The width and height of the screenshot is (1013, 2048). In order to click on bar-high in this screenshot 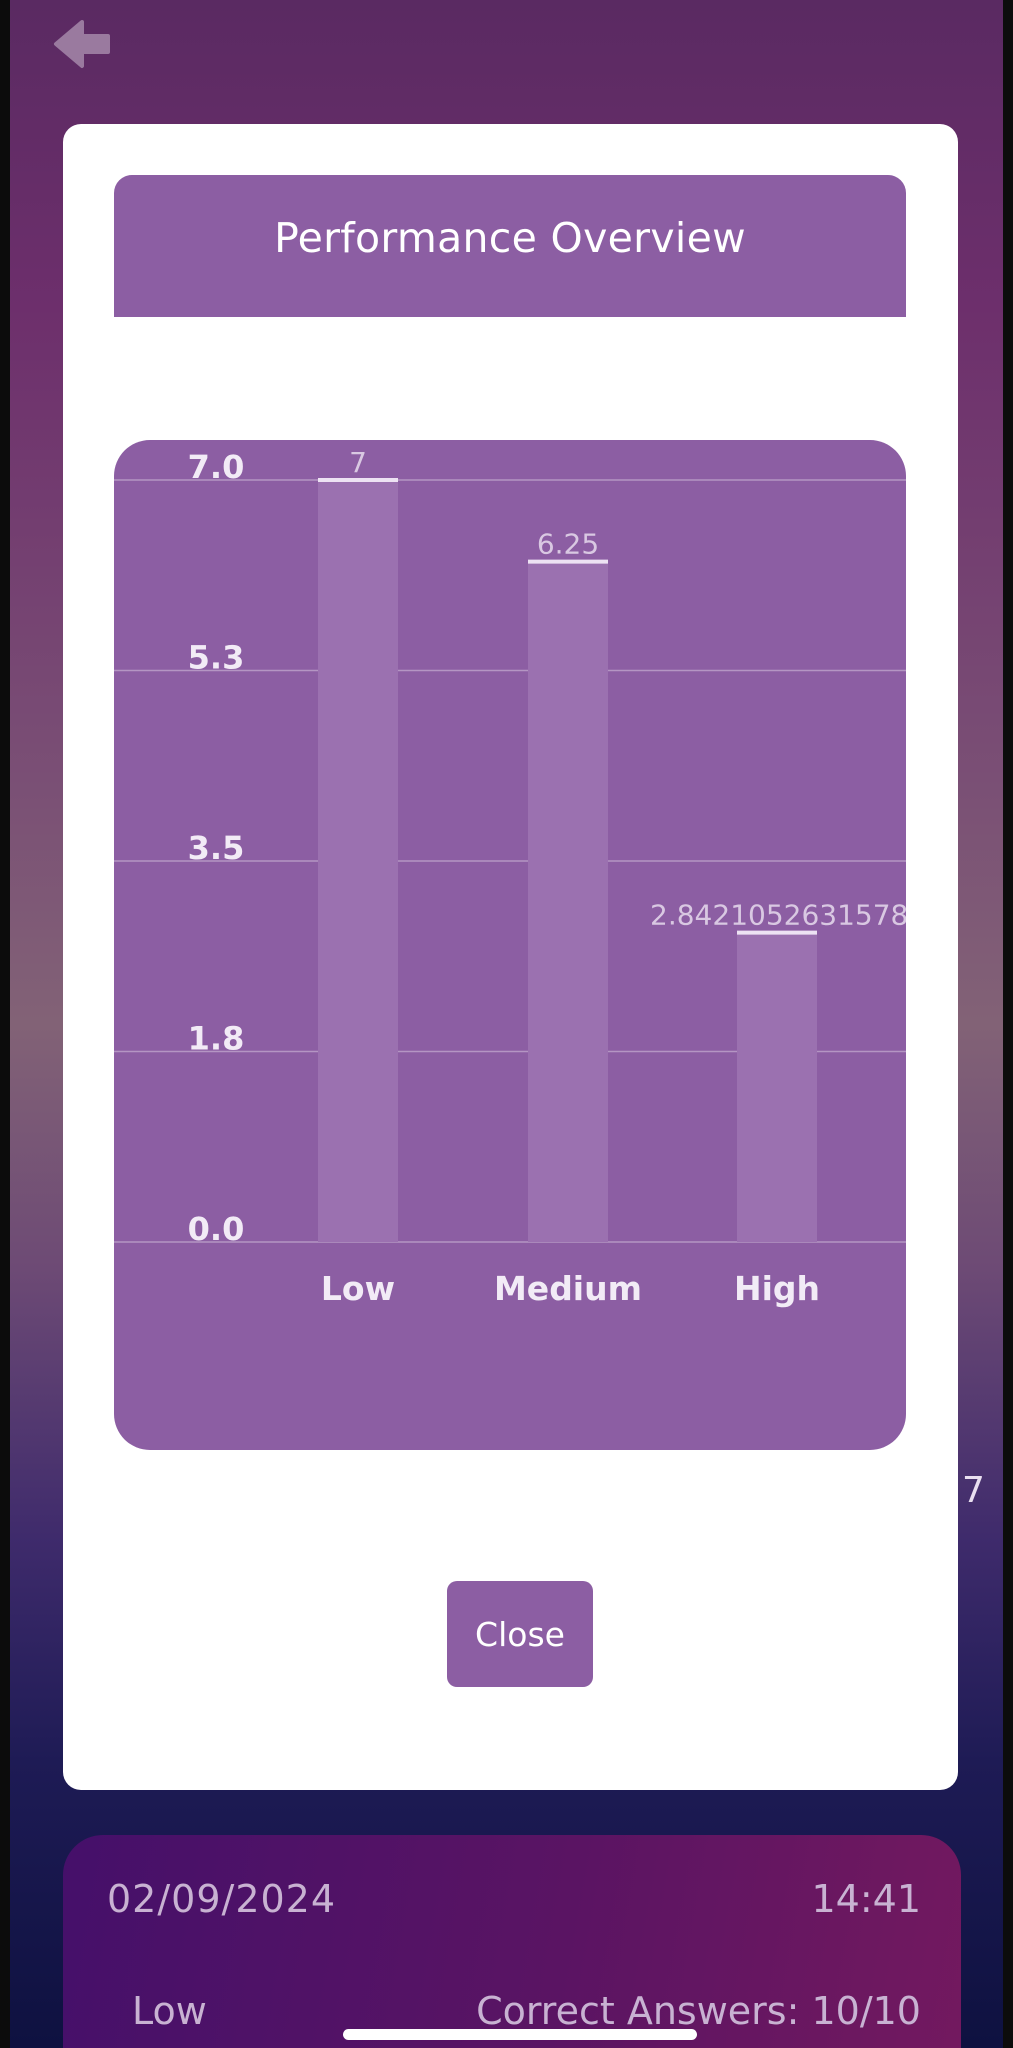, I will do `click(777, 1087)`.